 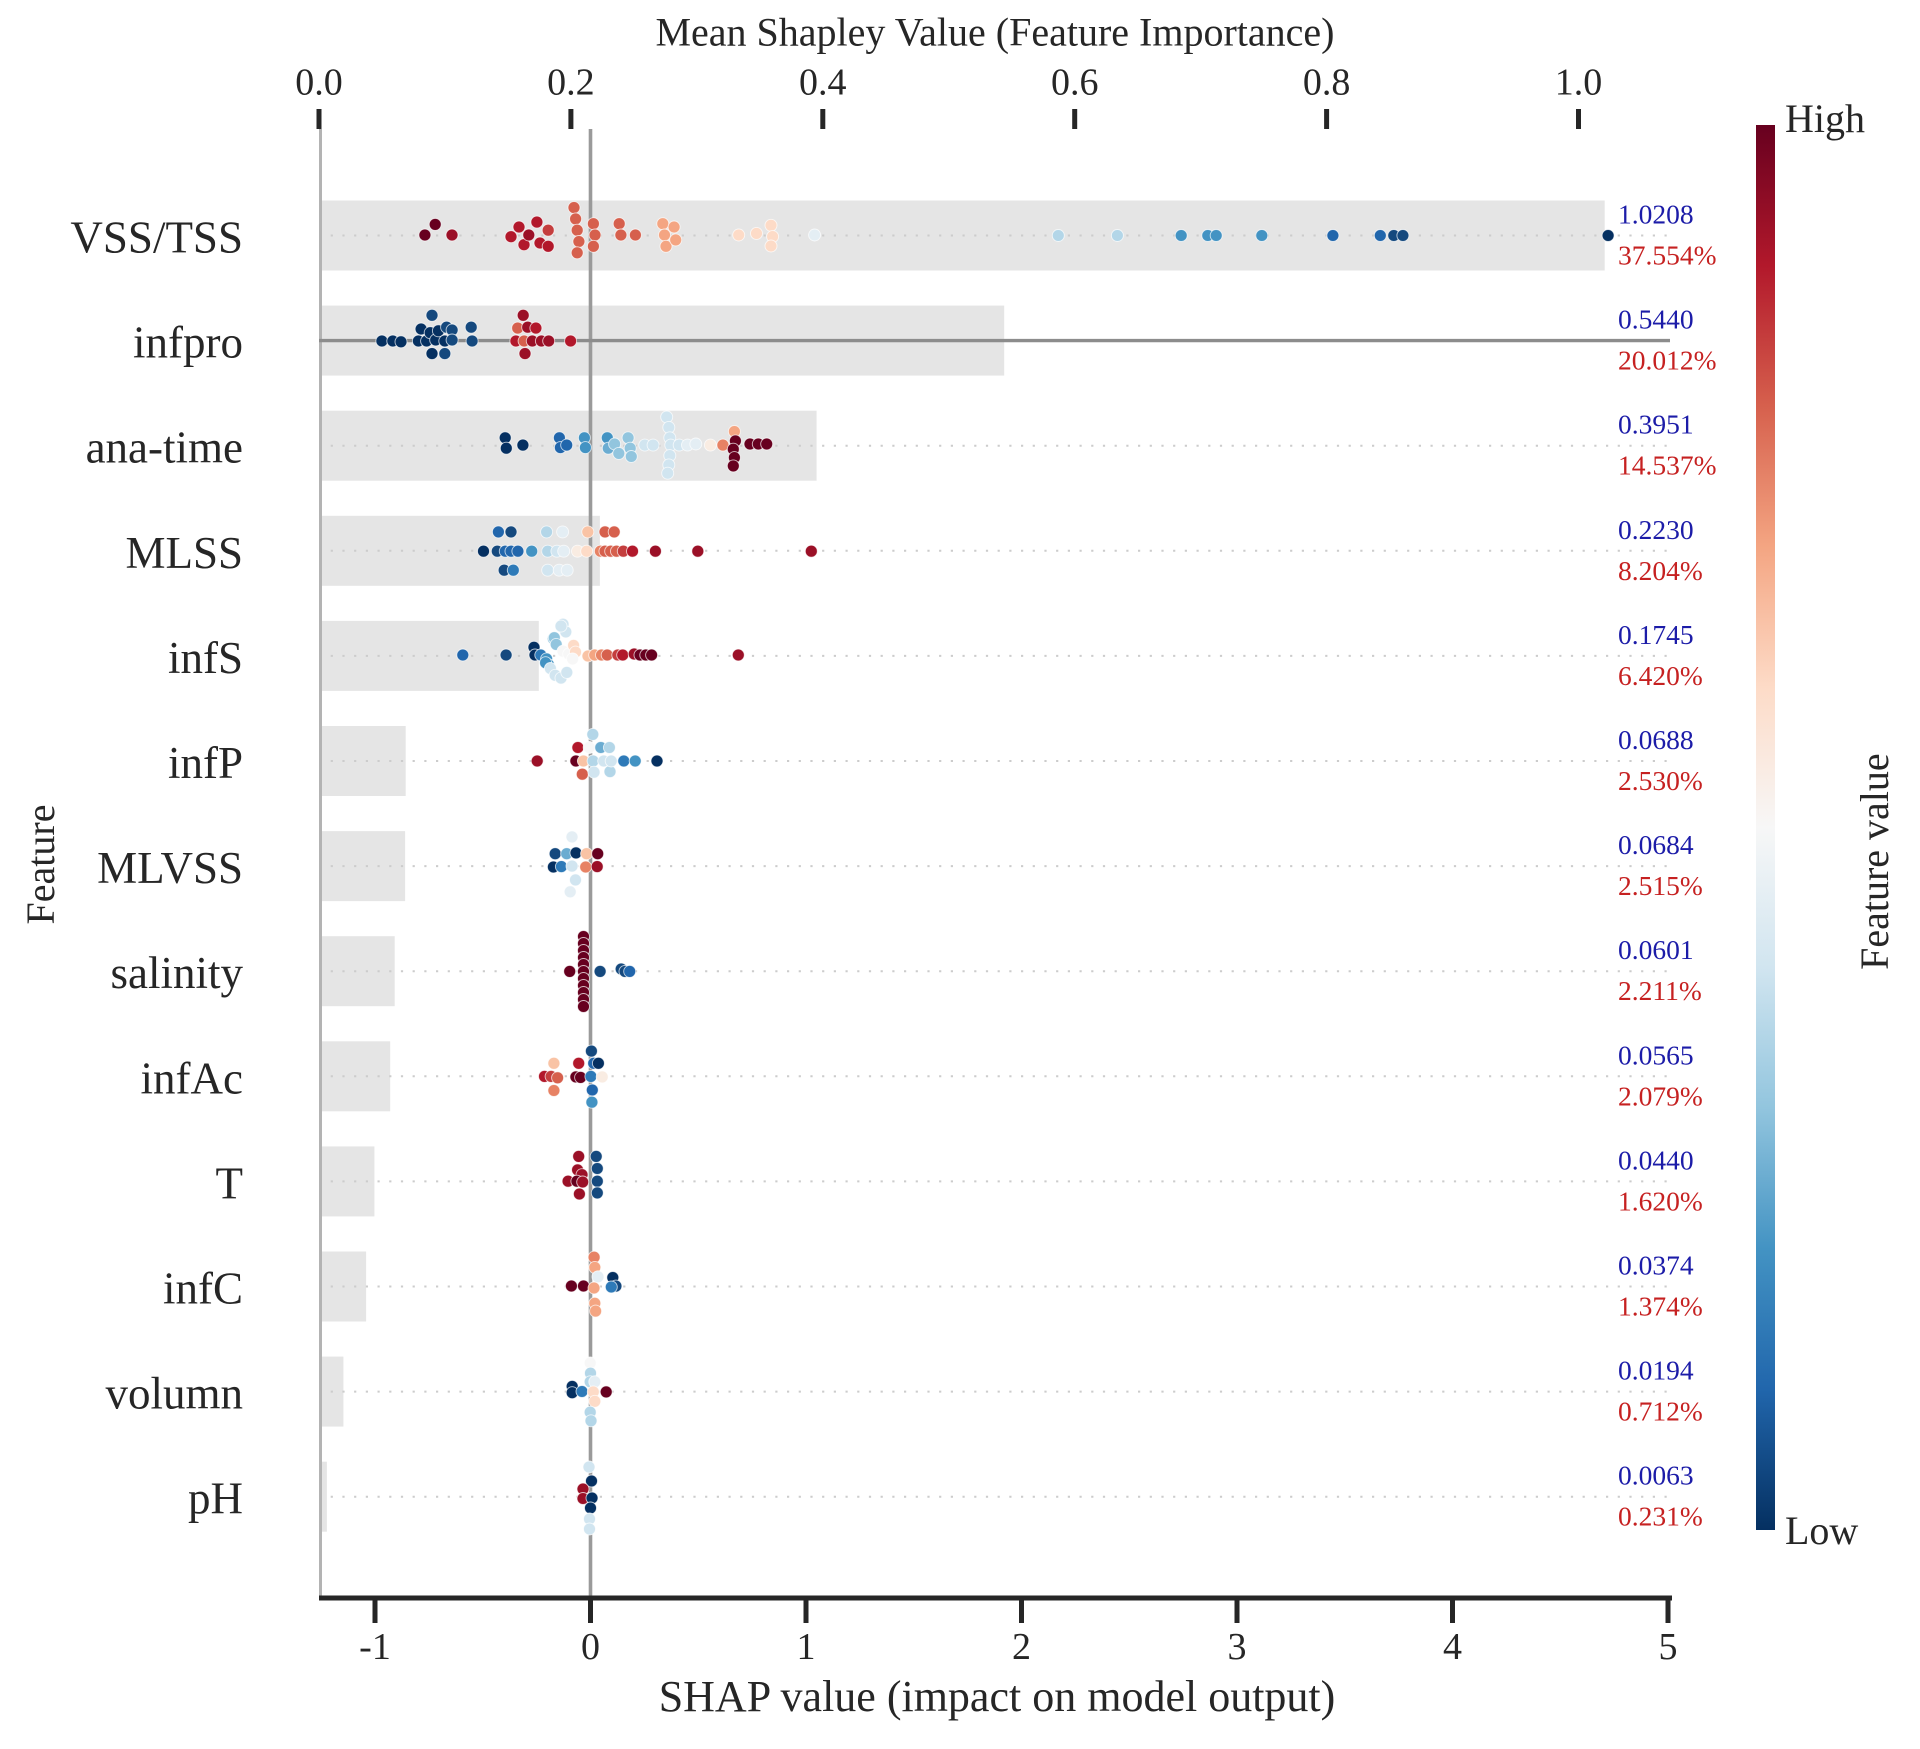 I want to click on svg-text: 0.0440, so click(x=1656, y=1159).